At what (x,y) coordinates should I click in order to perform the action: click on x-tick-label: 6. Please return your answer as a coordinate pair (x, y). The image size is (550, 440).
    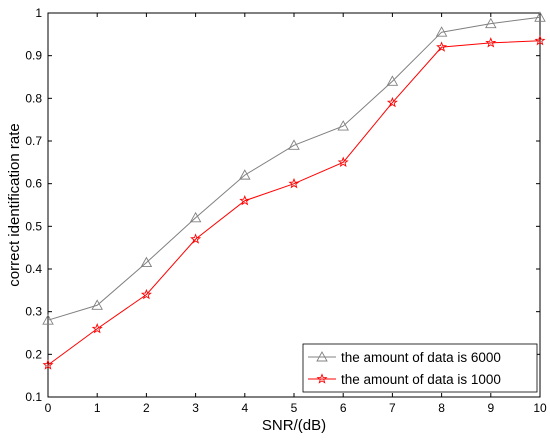
    Looking at the image, I should click on (343, 408).